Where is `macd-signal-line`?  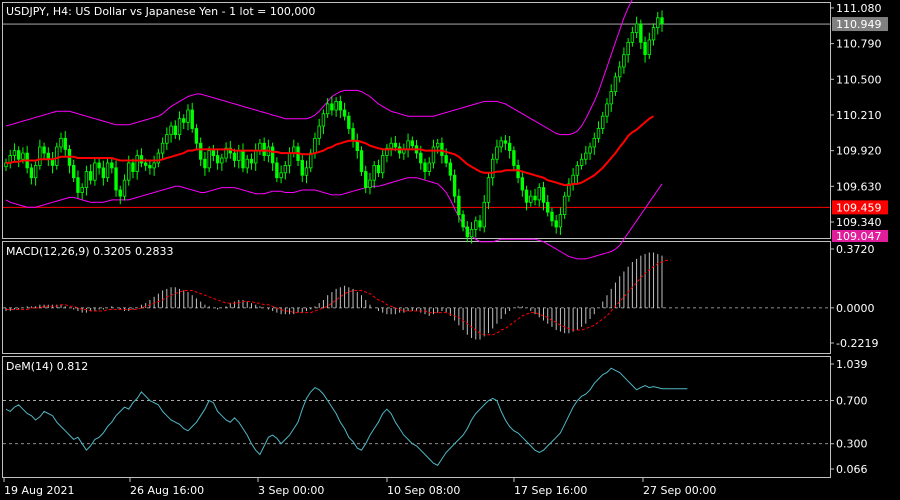 macd-signal-line is located at coordinates (338, 297).